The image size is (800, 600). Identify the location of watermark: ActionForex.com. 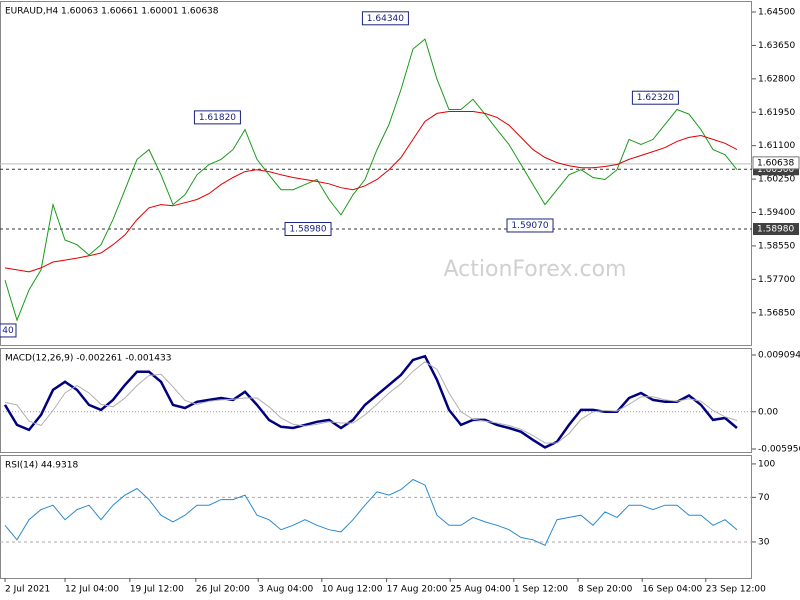
(535, 269).